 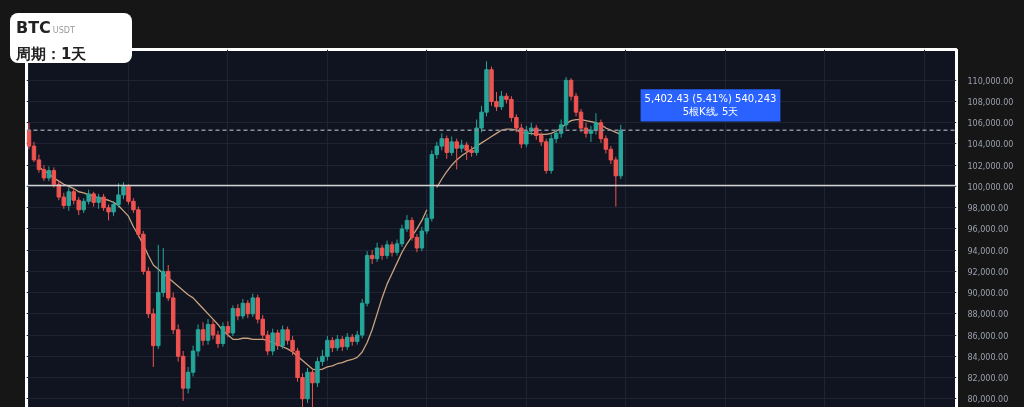 What do you see at coordinates (988, 230) in the screenshot?
I see `y-tick-label: 96,000.00` at bounding box center [988, 230].